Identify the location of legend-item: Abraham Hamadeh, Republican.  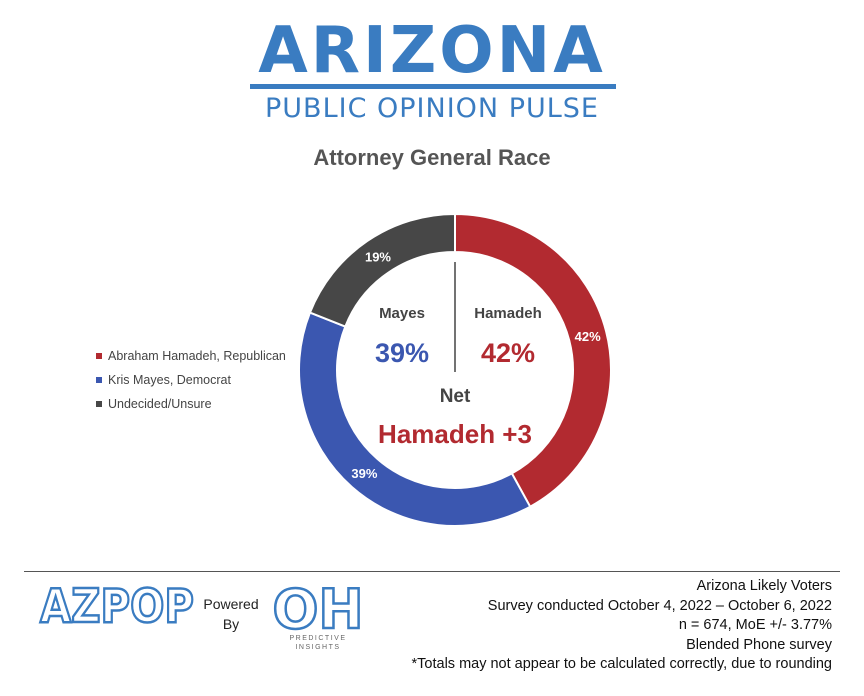
(191, 356).